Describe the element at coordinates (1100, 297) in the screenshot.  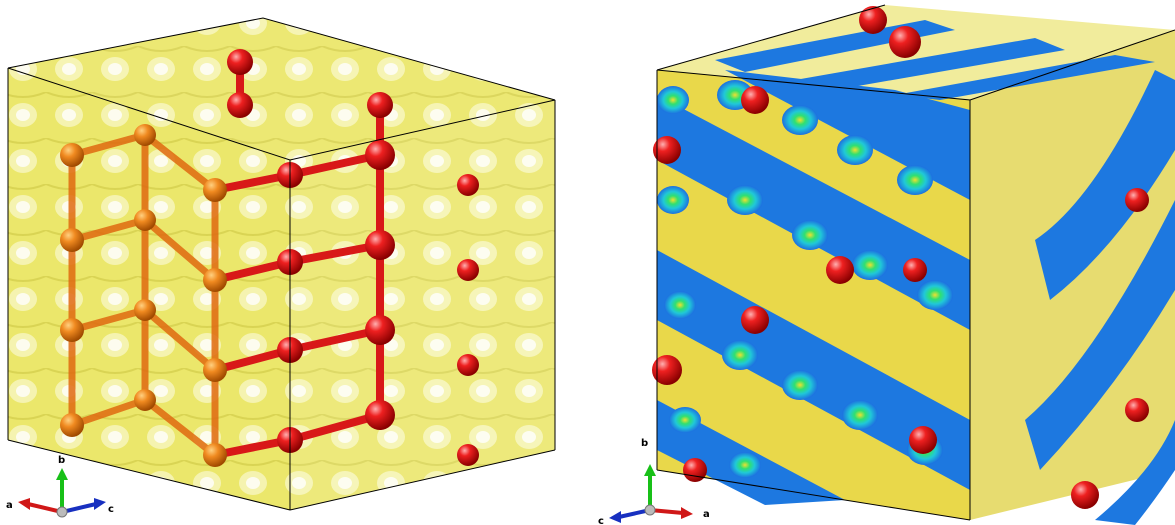
I see `side-ribbons` at that location.